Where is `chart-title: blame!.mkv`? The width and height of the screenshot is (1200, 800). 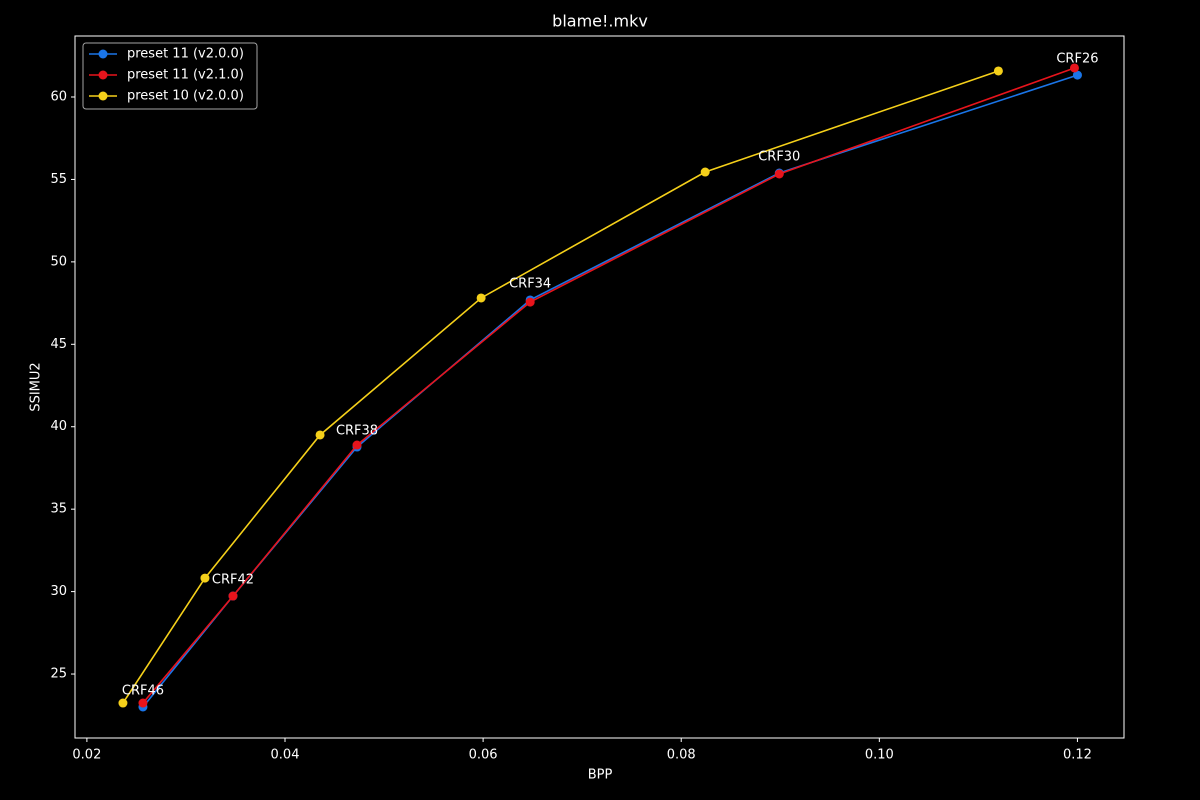
chart-title: blame!.mkv is located at coordinates (600, 21).